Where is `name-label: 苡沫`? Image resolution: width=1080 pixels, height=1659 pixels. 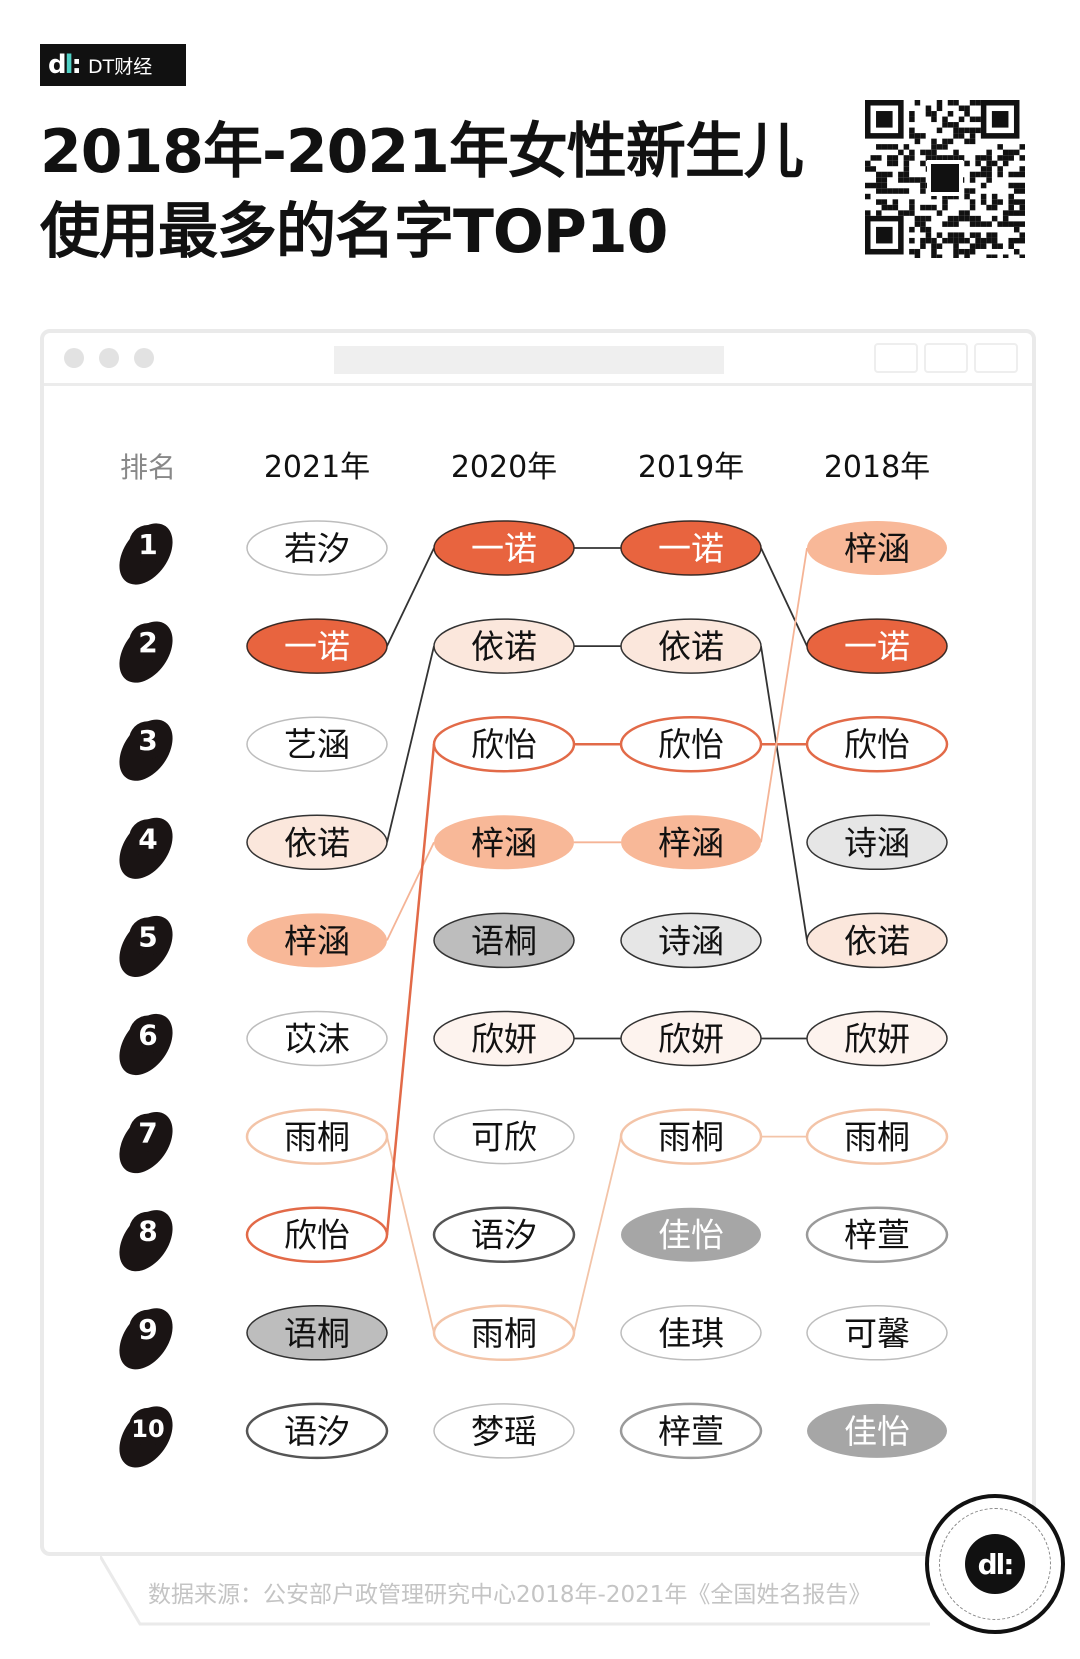 name-label: 苡沫 is located at coordinates (317, 1039).